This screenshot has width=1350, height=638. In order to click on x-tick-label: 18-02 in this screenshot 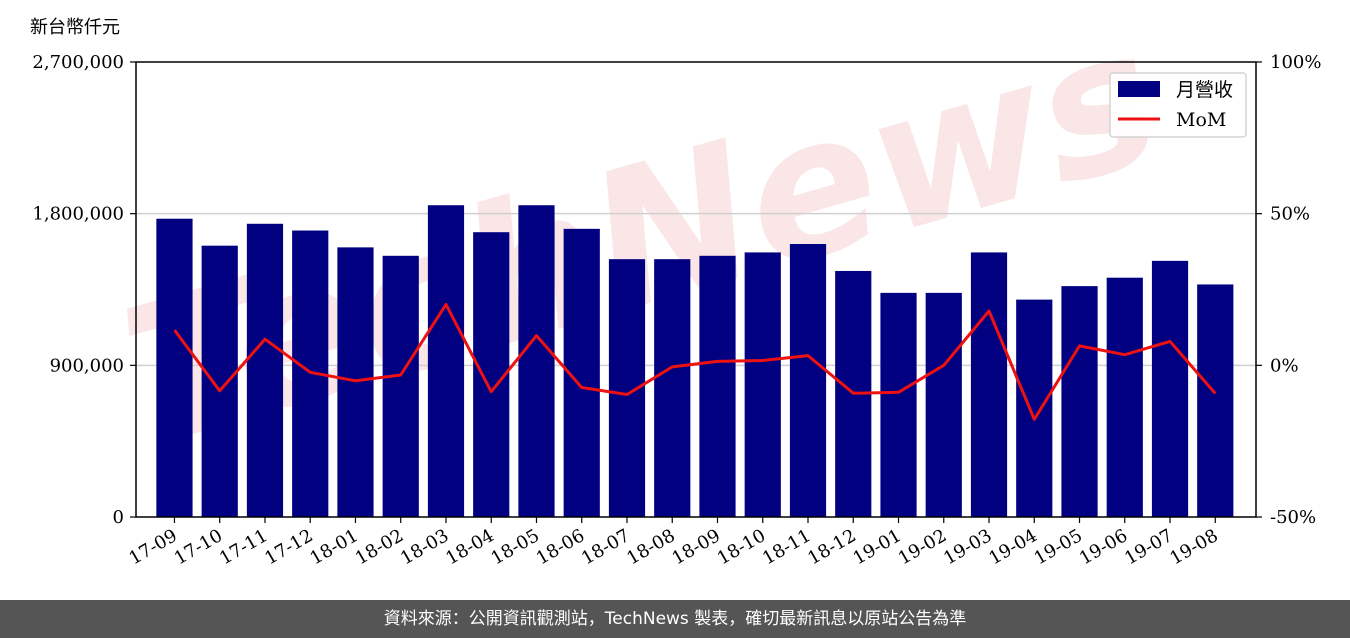, I will do `click(379, 547)`.